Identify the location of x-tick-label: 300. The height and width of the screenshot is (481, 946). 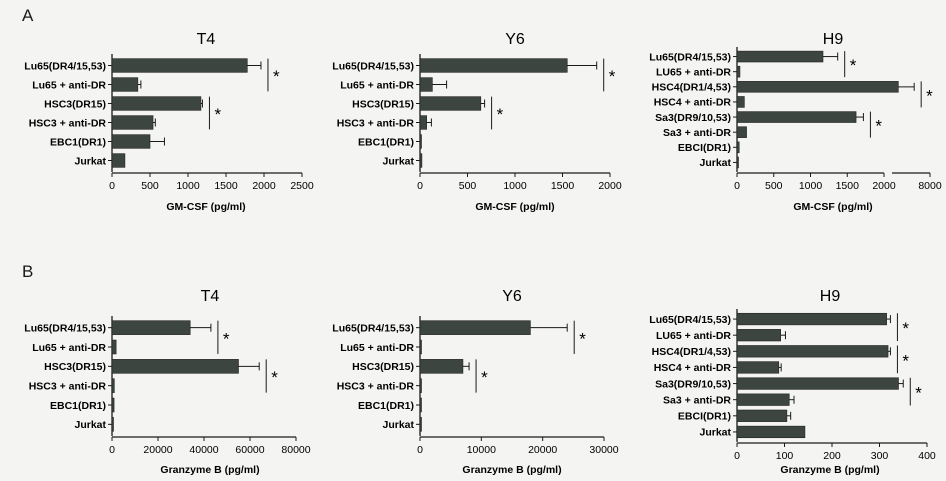
(880, 456).